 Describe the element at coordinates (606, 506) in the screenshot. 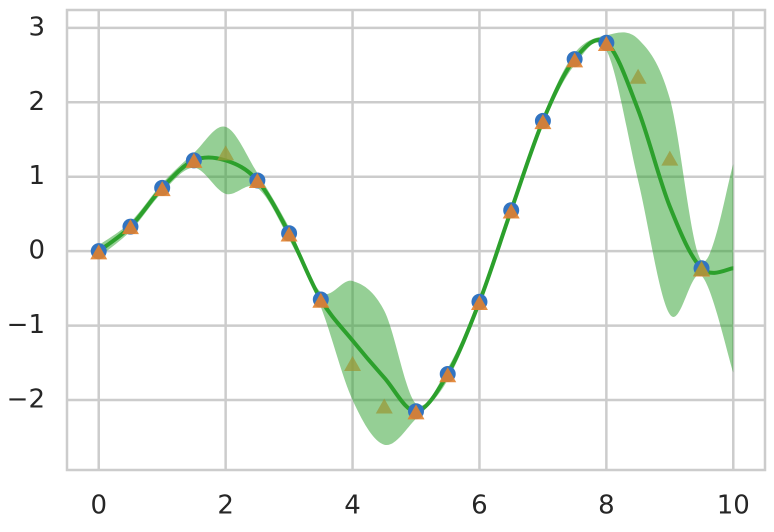

I see `x-tick-label: 8` at that location.